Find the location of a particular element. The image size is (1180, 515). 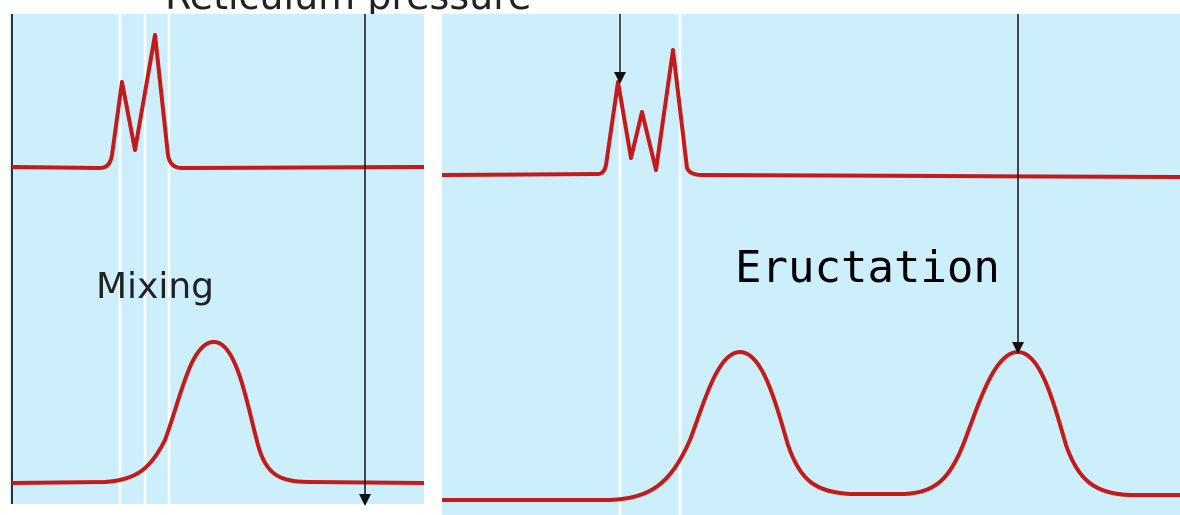

left-reticulum-trace is located at coordinates (218, 101).